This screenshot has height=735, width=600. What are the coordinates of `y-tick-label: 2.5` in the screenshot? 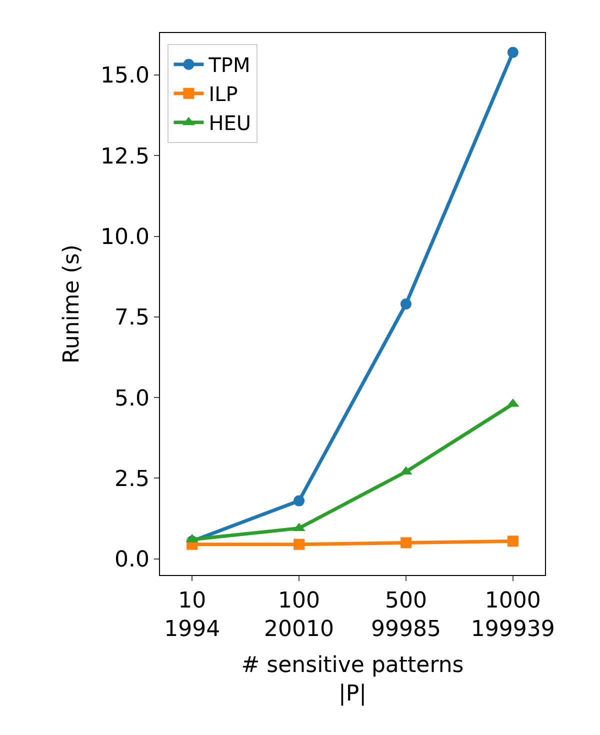 It's located at (132, 479).